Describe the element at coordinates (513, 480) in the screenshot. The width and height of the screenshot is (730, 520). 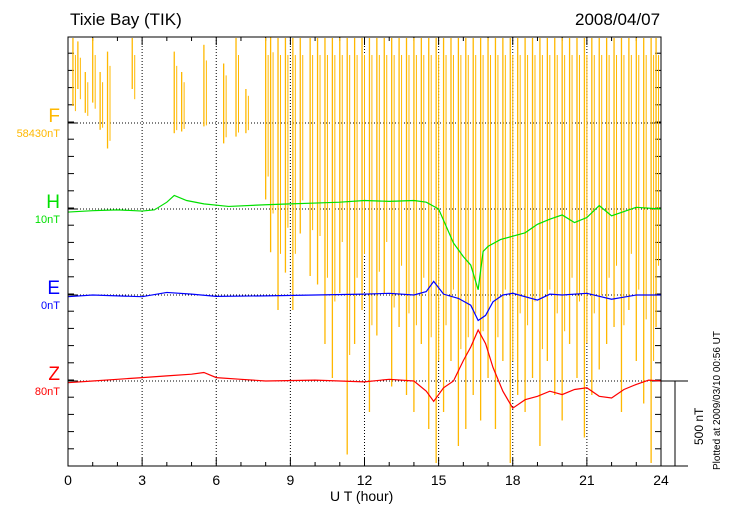
I see `x-tick-label: 18` at that location.